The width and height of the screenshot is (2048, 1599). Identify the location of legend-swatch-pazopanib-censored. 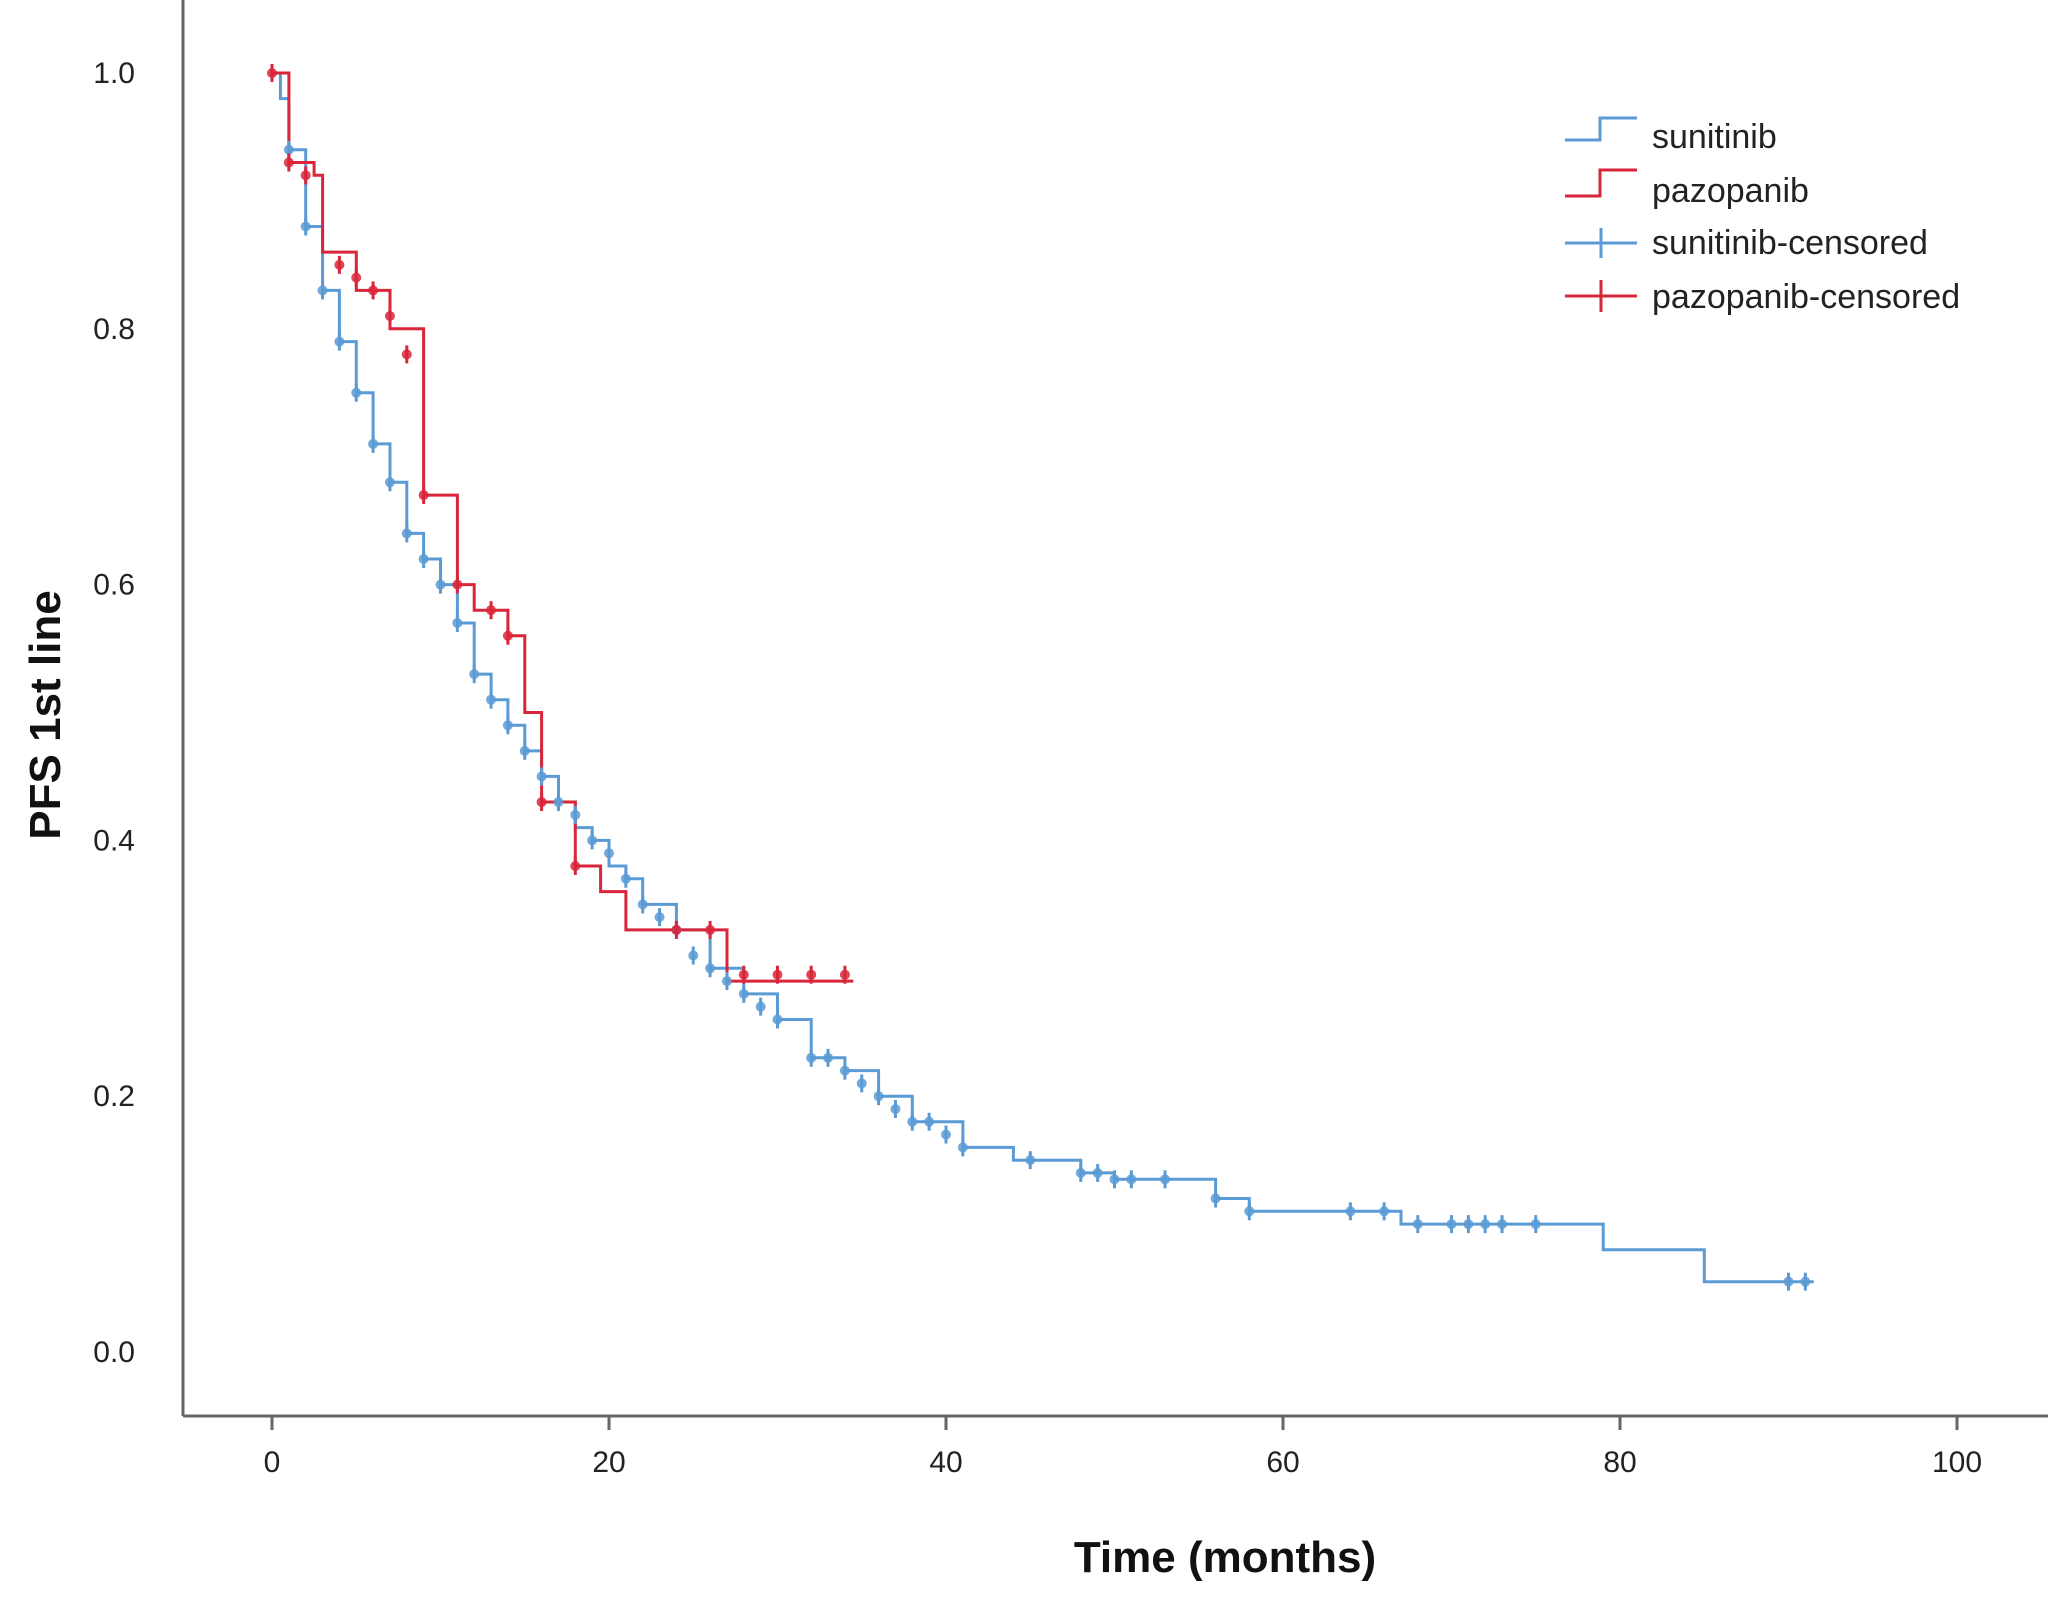
(1601, 296).